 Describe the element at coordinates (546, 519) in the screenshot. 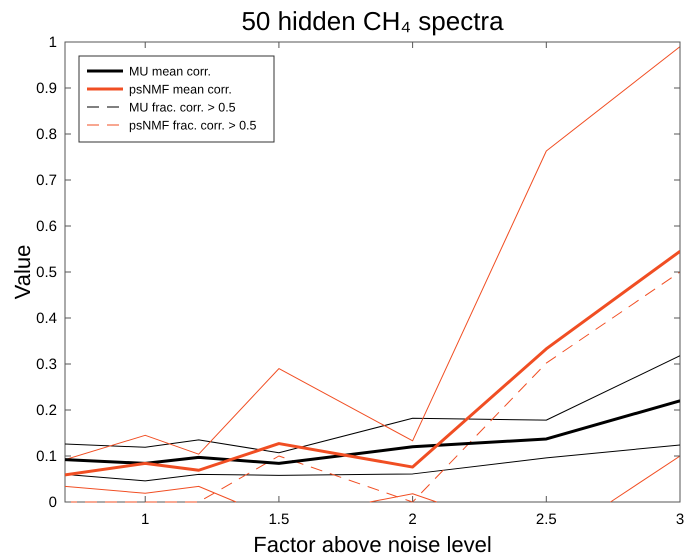

I see `x-tick-label: 2.5` at that location.